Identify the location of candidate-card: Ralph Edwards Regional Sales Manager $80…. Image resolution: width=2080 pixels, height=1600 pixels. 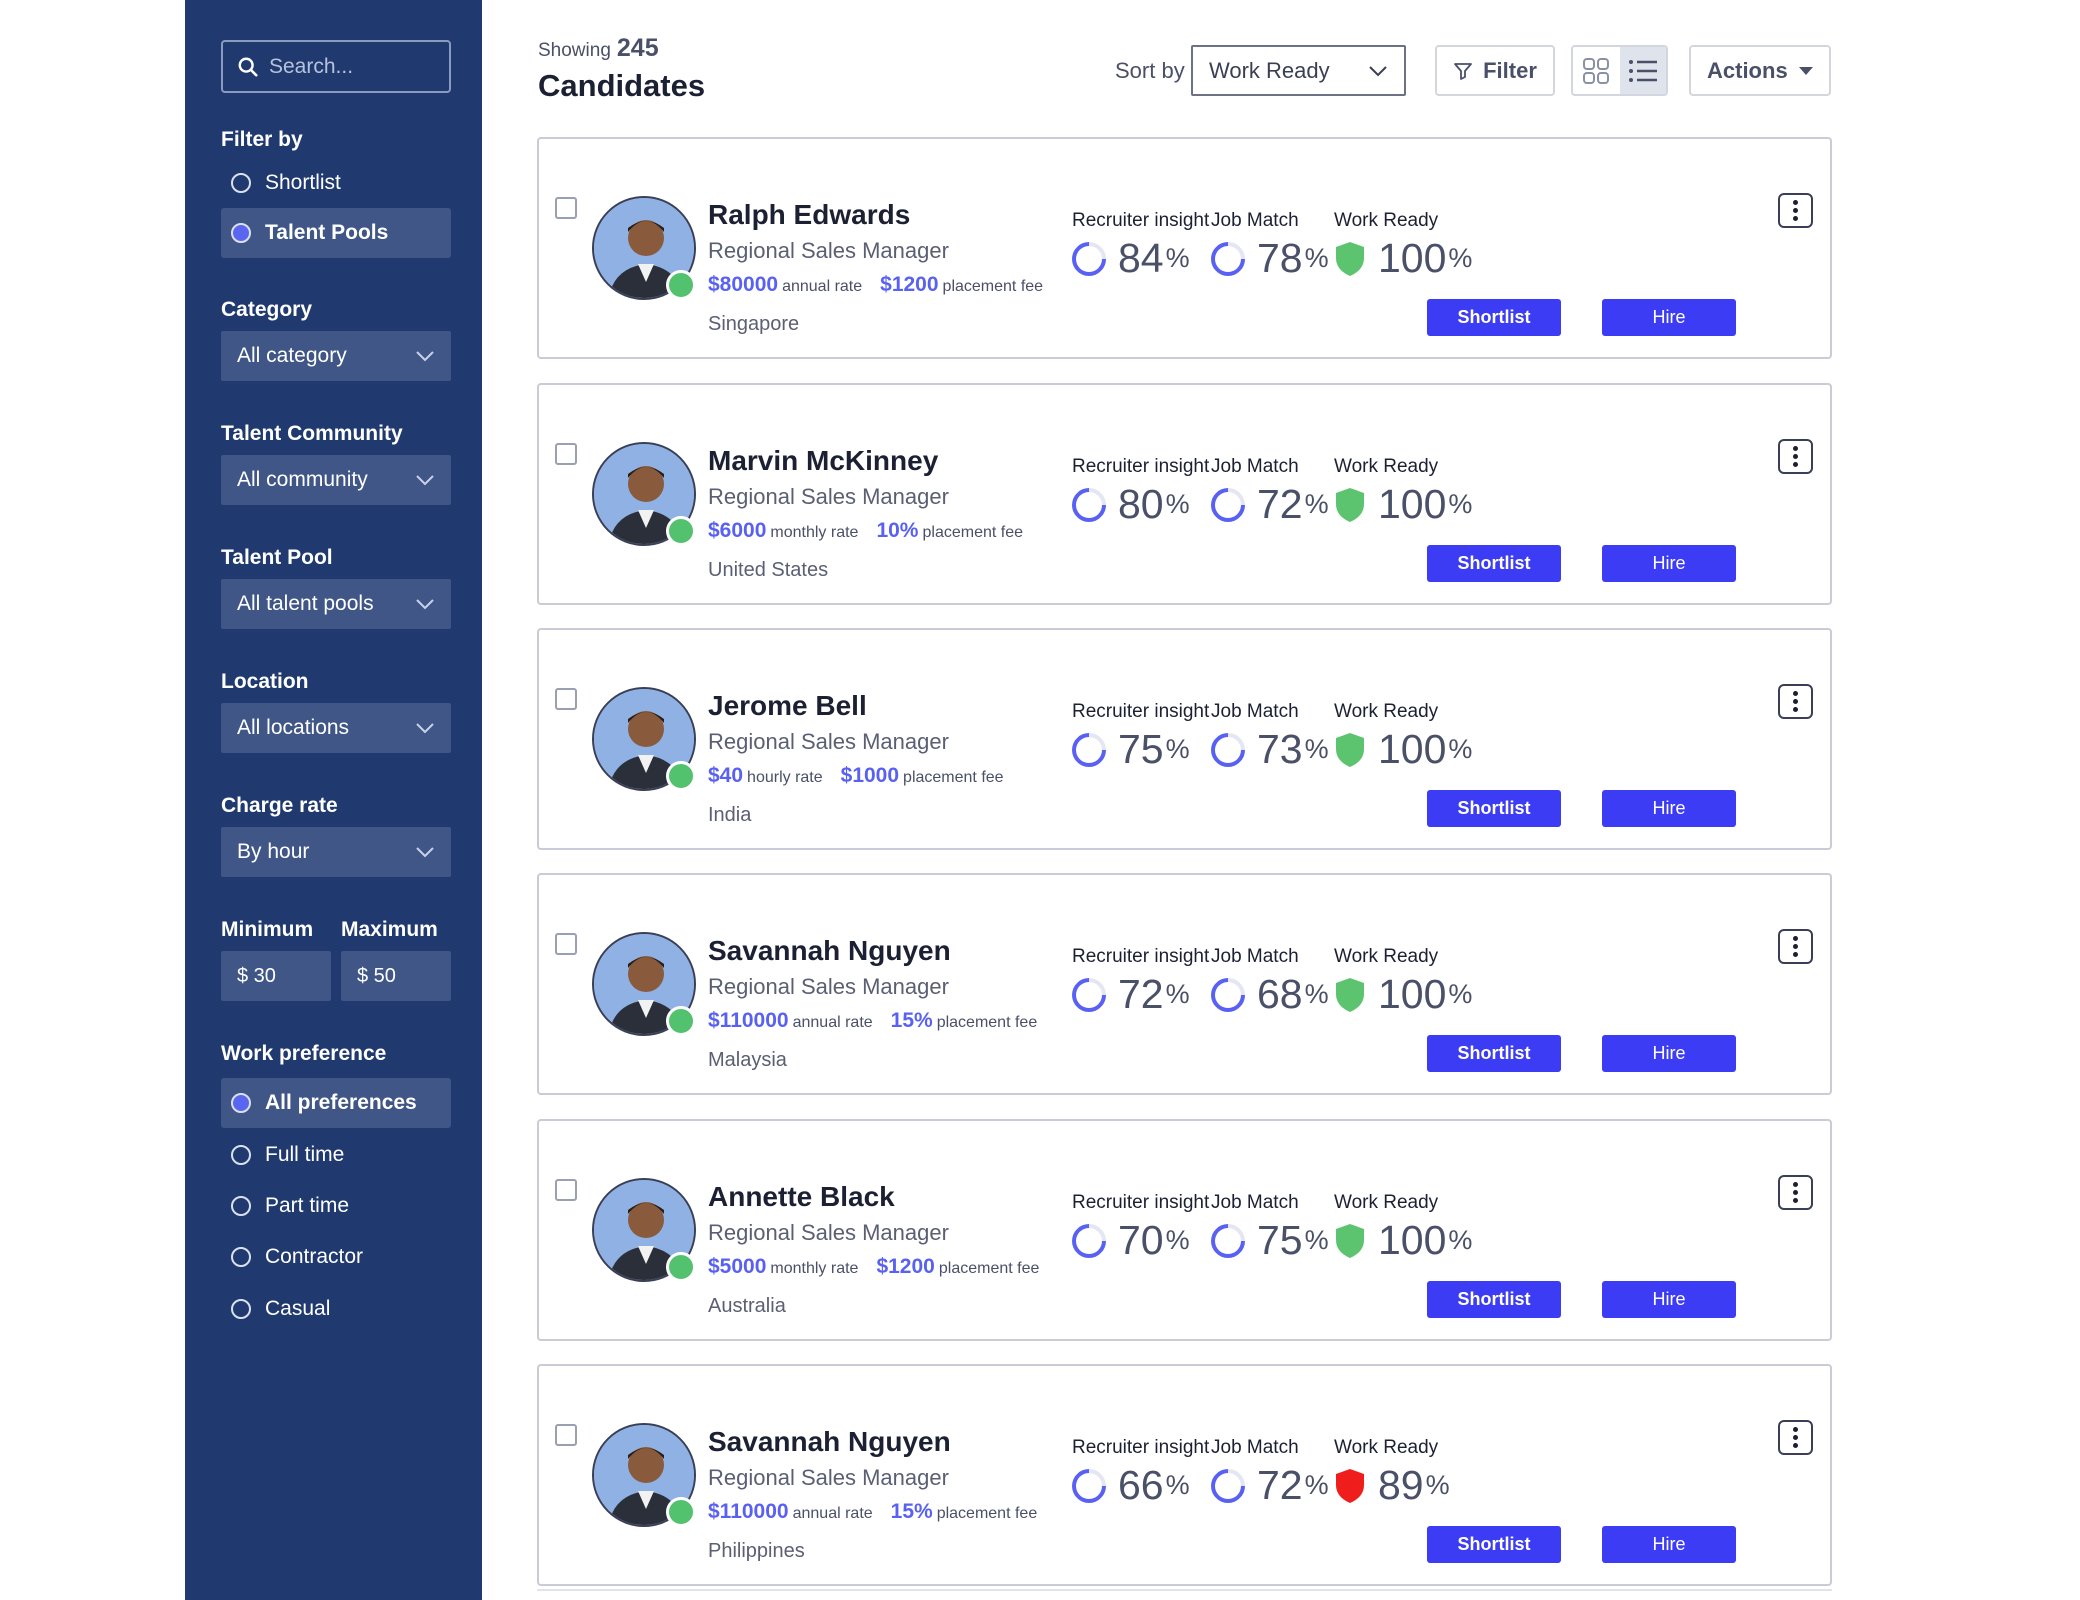
(1184, 248).